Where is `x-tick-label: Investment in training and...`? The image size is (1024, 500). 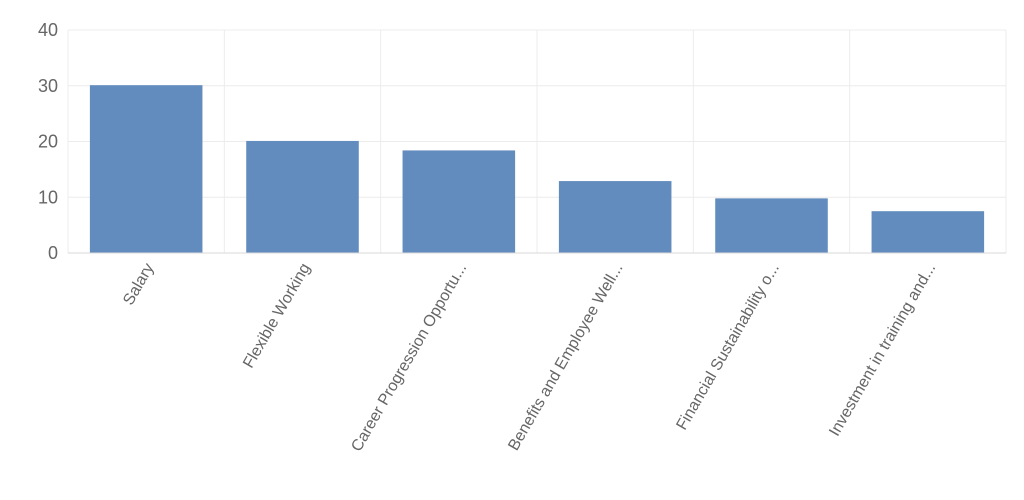
x-tick-label: Investment in training and... is located at coordinates (882, 349).